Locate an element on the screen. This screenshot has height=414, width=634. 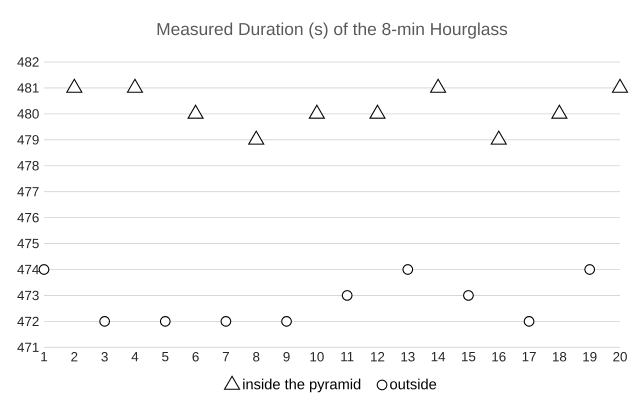
y-tick-label: 471 is located at coordinates (28, 347).